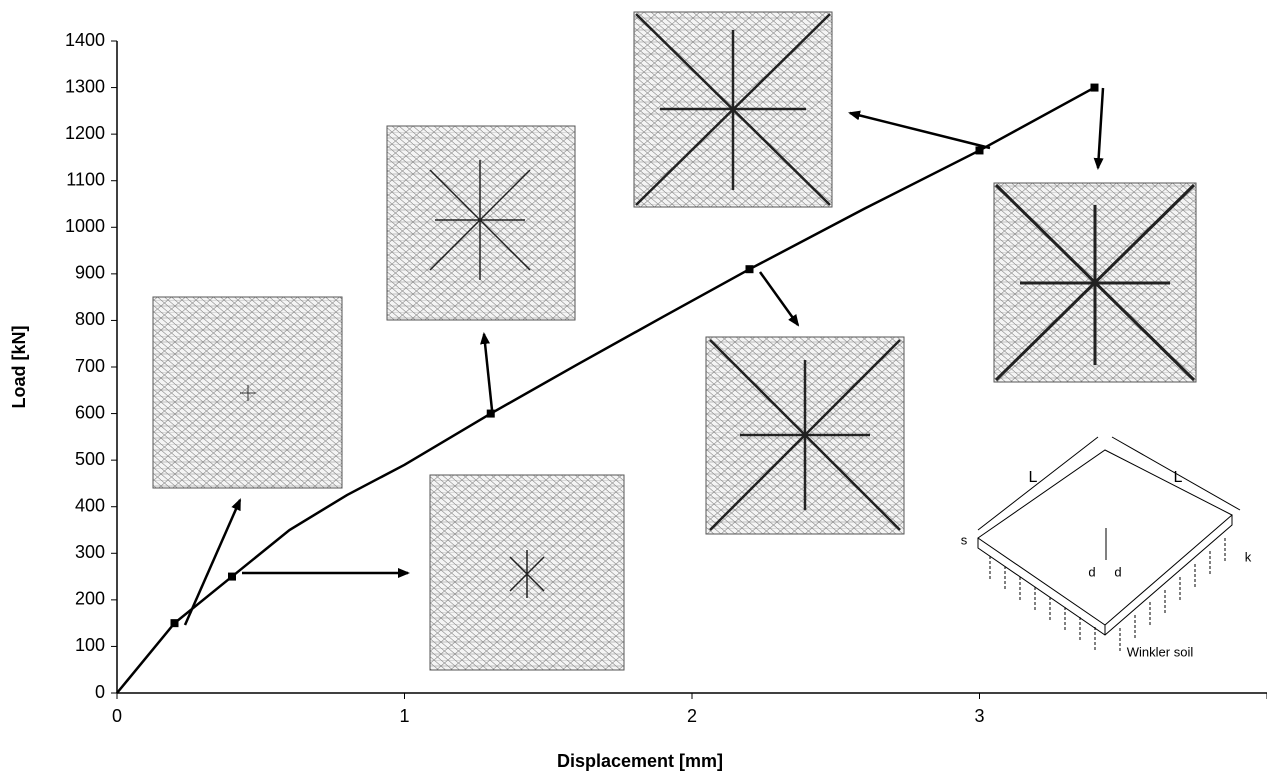  What do you see at coordinates (90, 273) in the screenshot?
I see `y-tick-label: 900` at bounding box center [90, 273].